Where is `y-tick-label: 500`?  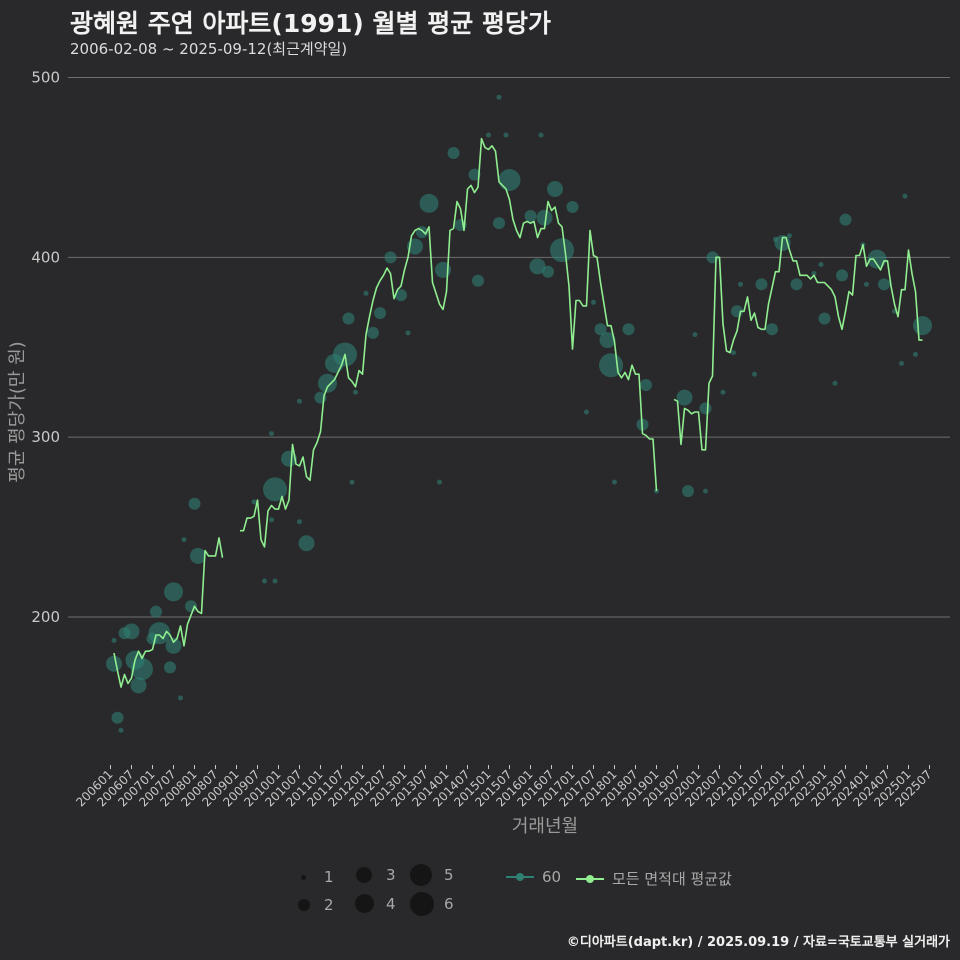
y-tick-label: 500 is located at coordinates (45, 78).